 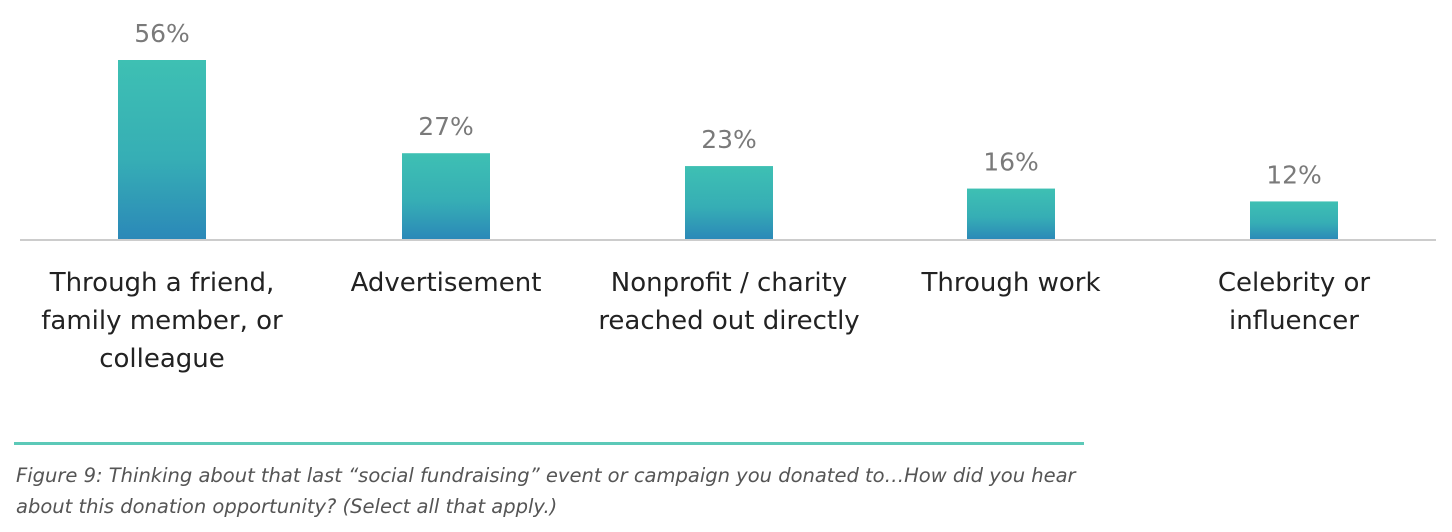 What do you see at coordinates (729, 139) in the screenshot?
I see `value-label-3: 23%` at bounding box center [729, 139].